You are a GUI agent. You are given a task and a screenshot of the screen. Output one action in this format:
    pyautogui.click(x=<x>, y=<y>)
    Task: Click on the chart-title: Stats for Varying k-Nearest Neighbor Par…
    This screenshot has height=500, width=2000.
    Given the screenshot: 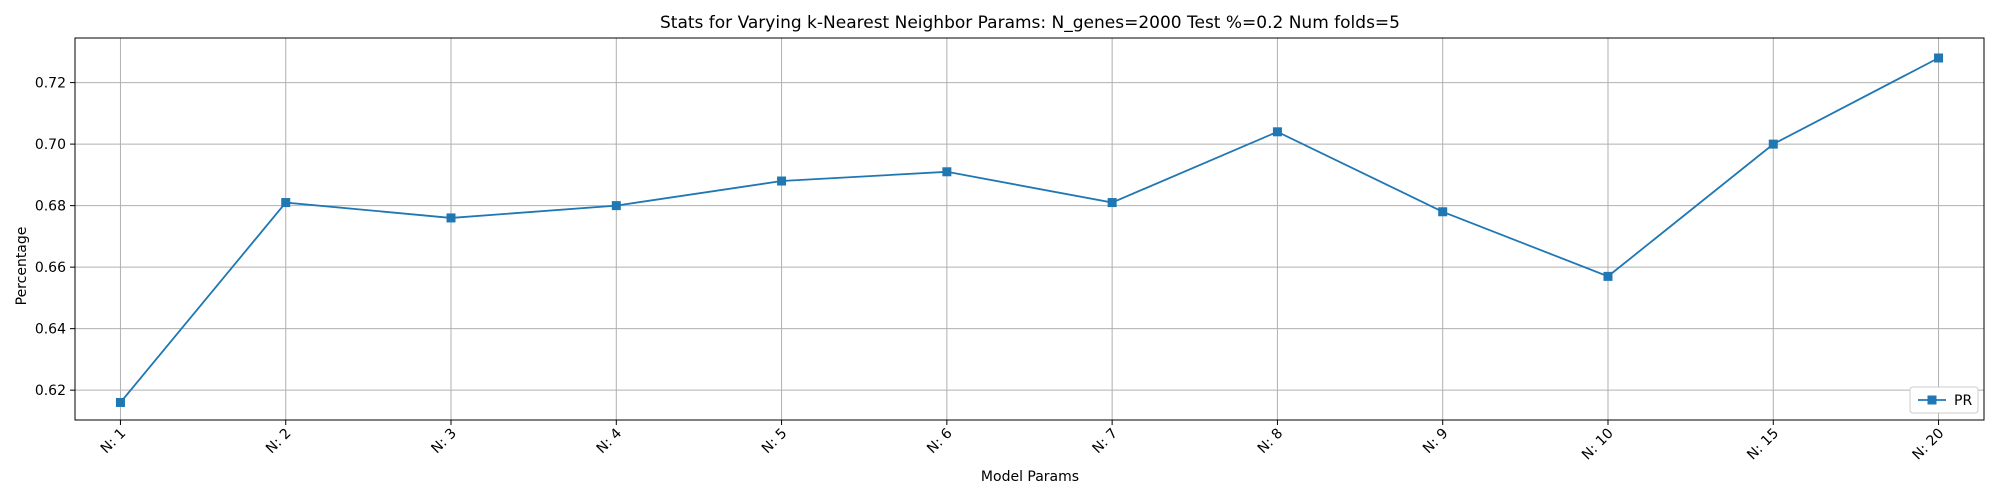 What is the action you would take?
    pyautogui.click(x=1030, y=23)
    